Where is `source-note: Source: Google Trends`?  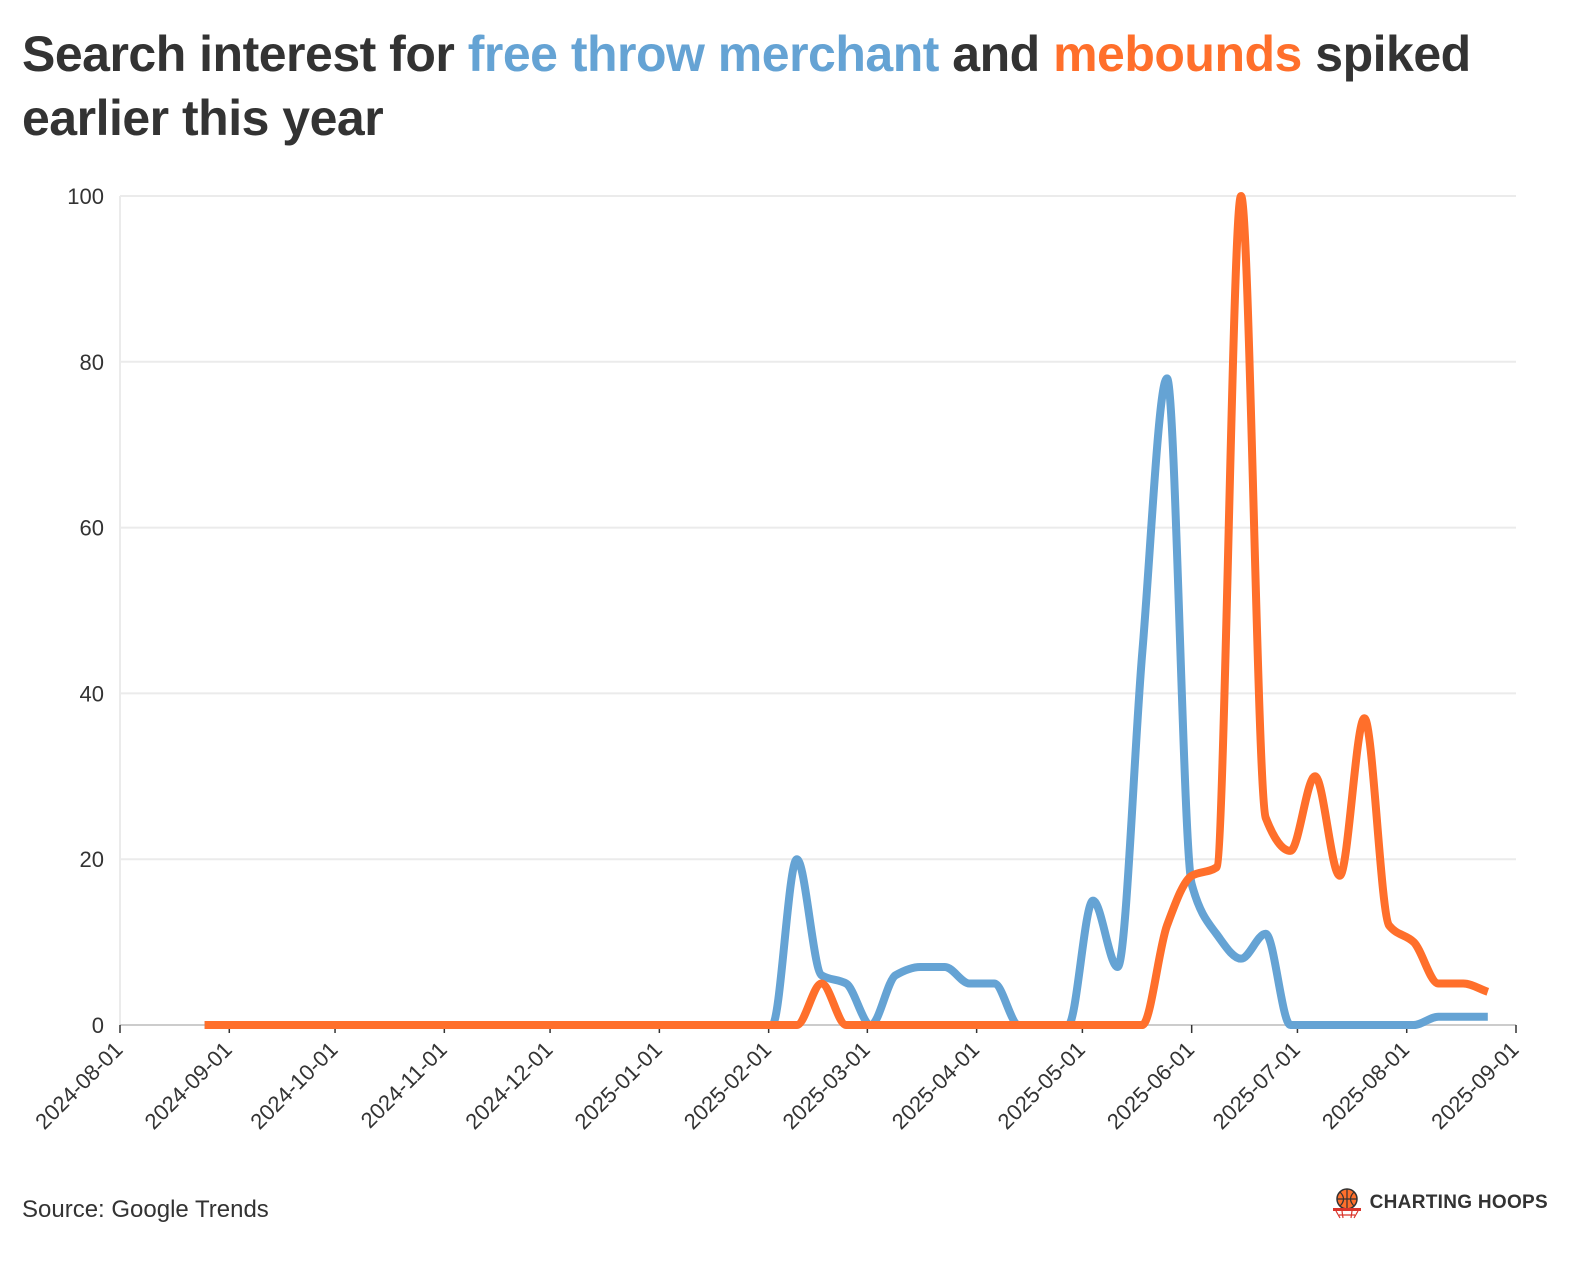 source-note: Source: Google Trends is located at coordinates (145, 1209).